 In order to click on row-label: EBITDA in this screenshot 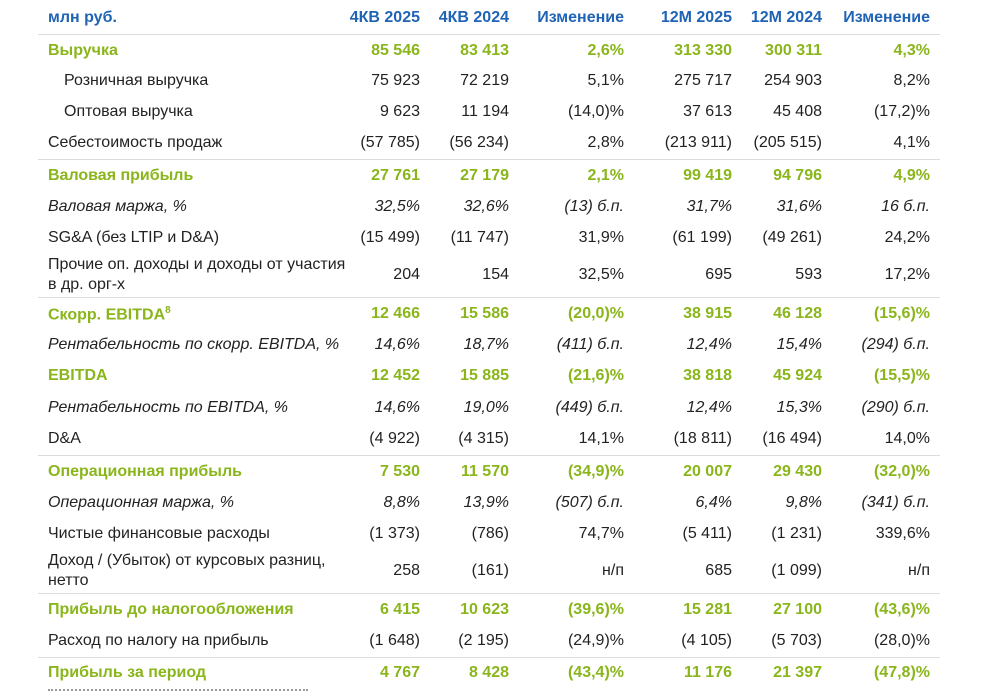, I will do `click(78, 375)`.